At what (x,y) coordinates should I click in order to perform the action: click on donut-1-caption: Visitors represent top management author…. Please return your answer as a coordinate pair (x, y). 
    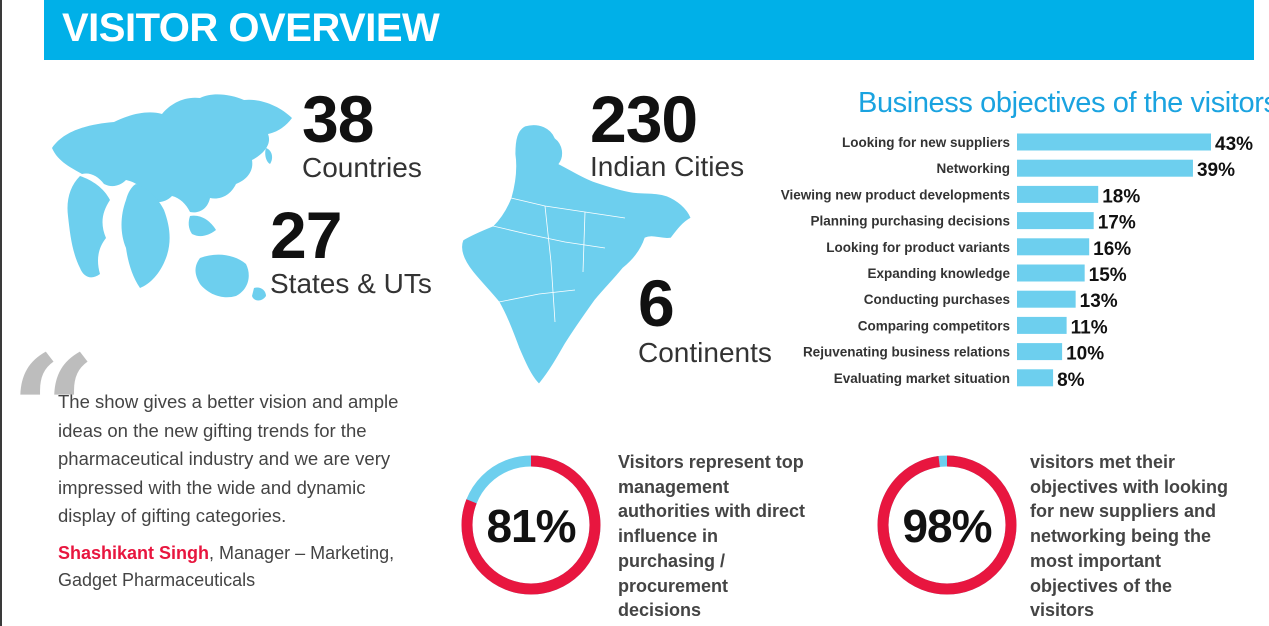
    Looking at the image, I should click on (712, 536).